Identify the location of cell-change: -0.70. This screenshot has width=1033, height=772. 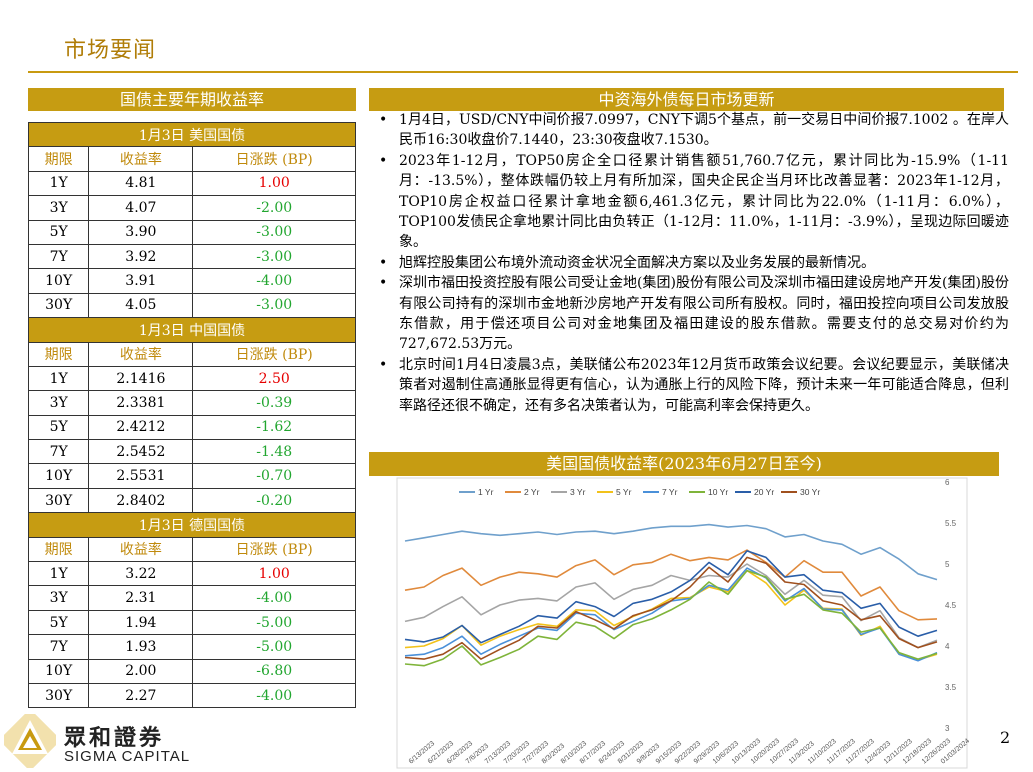
(274, 476).